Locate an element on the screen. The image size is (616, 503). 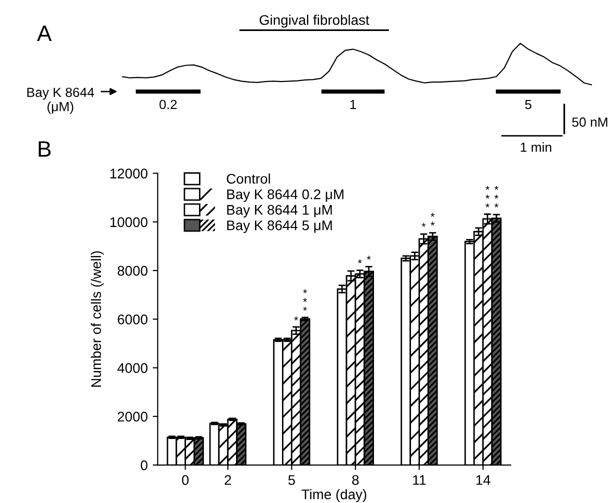
annotation: * * is located at coordinates (432, 219).